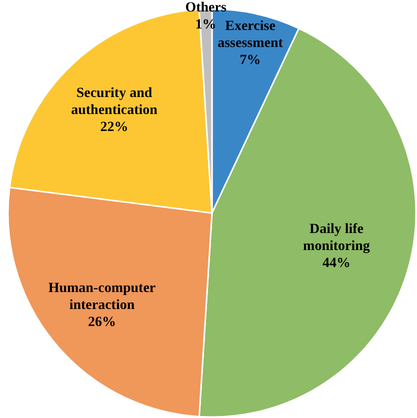 The image size is (417, 418). I want to click on slice-label: Security and authentication, so click(114, 102).